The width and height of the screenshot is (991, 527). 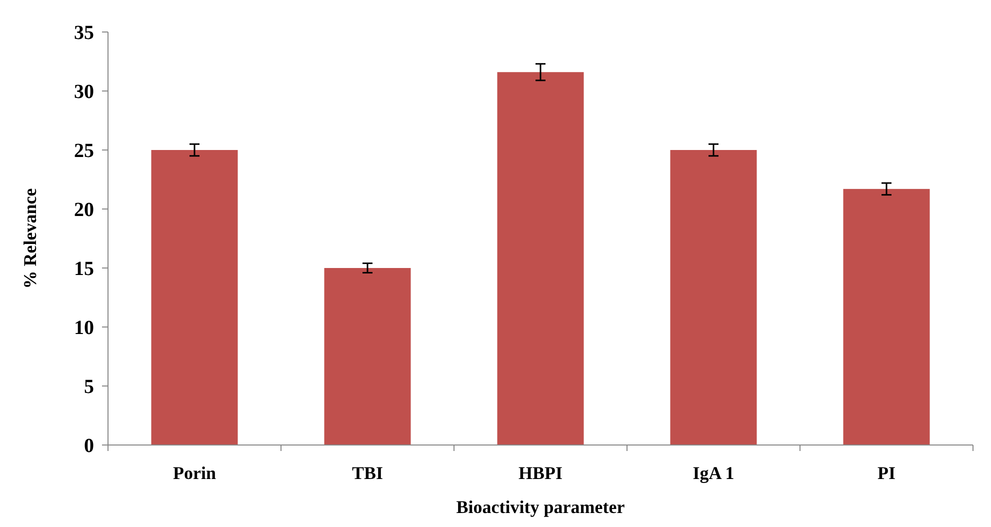 I want to click on x-tick-label: IgA 1, so click(x=713, y=473).